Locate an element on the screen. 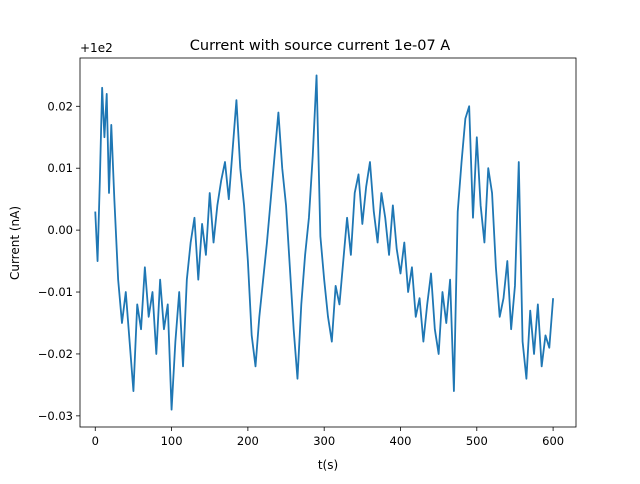 The image size is (640, 484). x-tick-label: 400 is located at coordinates (401, 441).